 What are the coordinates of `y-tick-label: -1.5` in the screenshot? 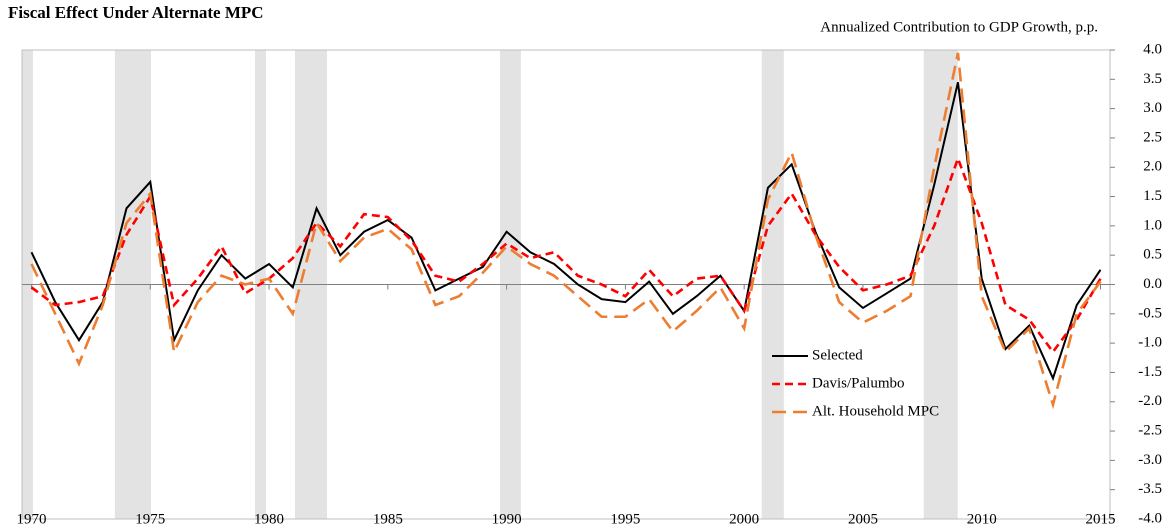 It's located at (1150, 372).